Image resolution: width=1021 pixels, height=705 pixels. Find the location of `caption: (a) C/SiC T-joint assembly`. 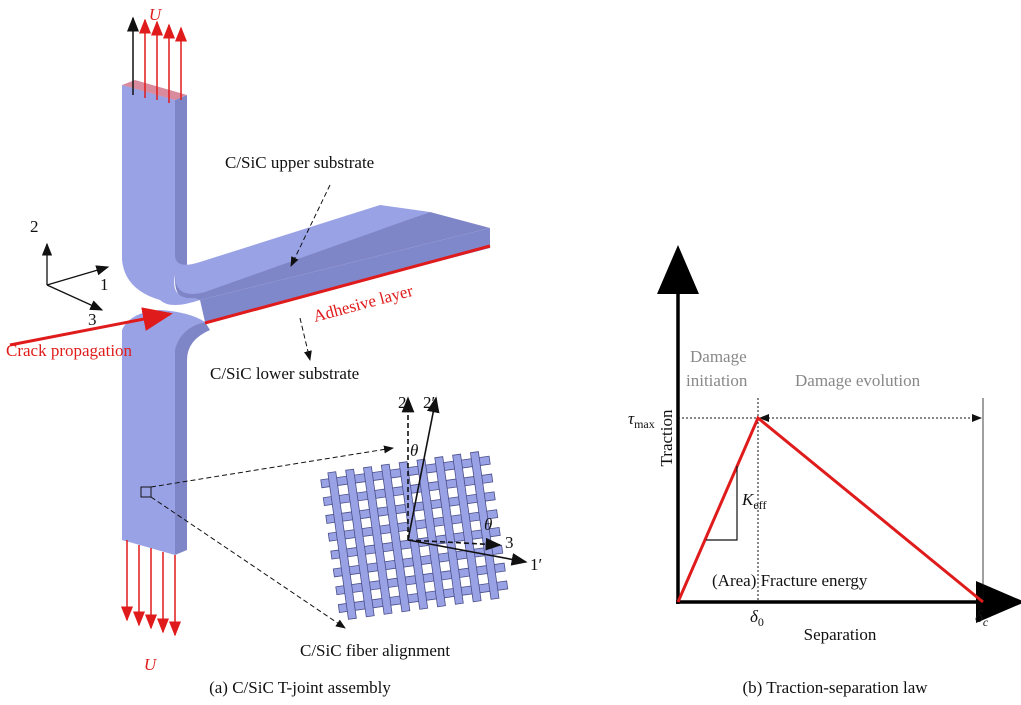

caption: (a) C/SiC T-joint assembly is located at coordinates (300, 687).